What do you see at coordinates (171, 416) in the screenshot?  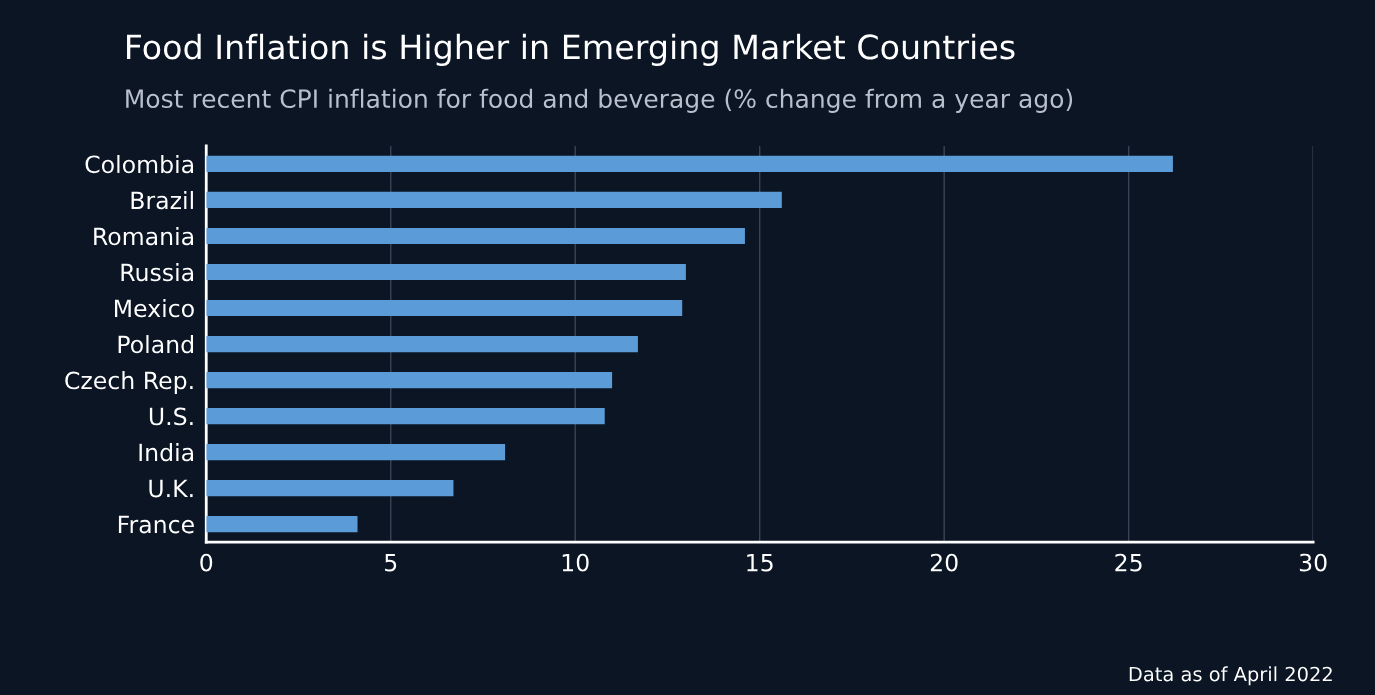 I see `y-tick-label: U.S.` at bounding box center [171, 416].